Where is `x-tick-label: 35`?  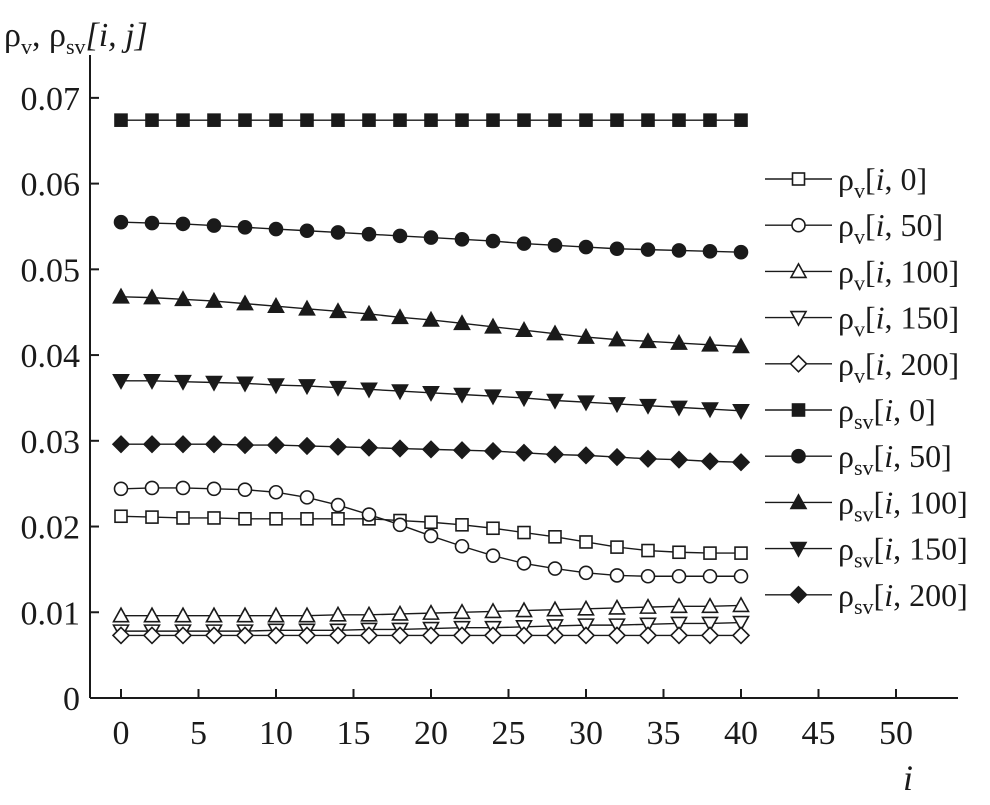
x-tick-label: 35 is located at coordinates (664, 733).